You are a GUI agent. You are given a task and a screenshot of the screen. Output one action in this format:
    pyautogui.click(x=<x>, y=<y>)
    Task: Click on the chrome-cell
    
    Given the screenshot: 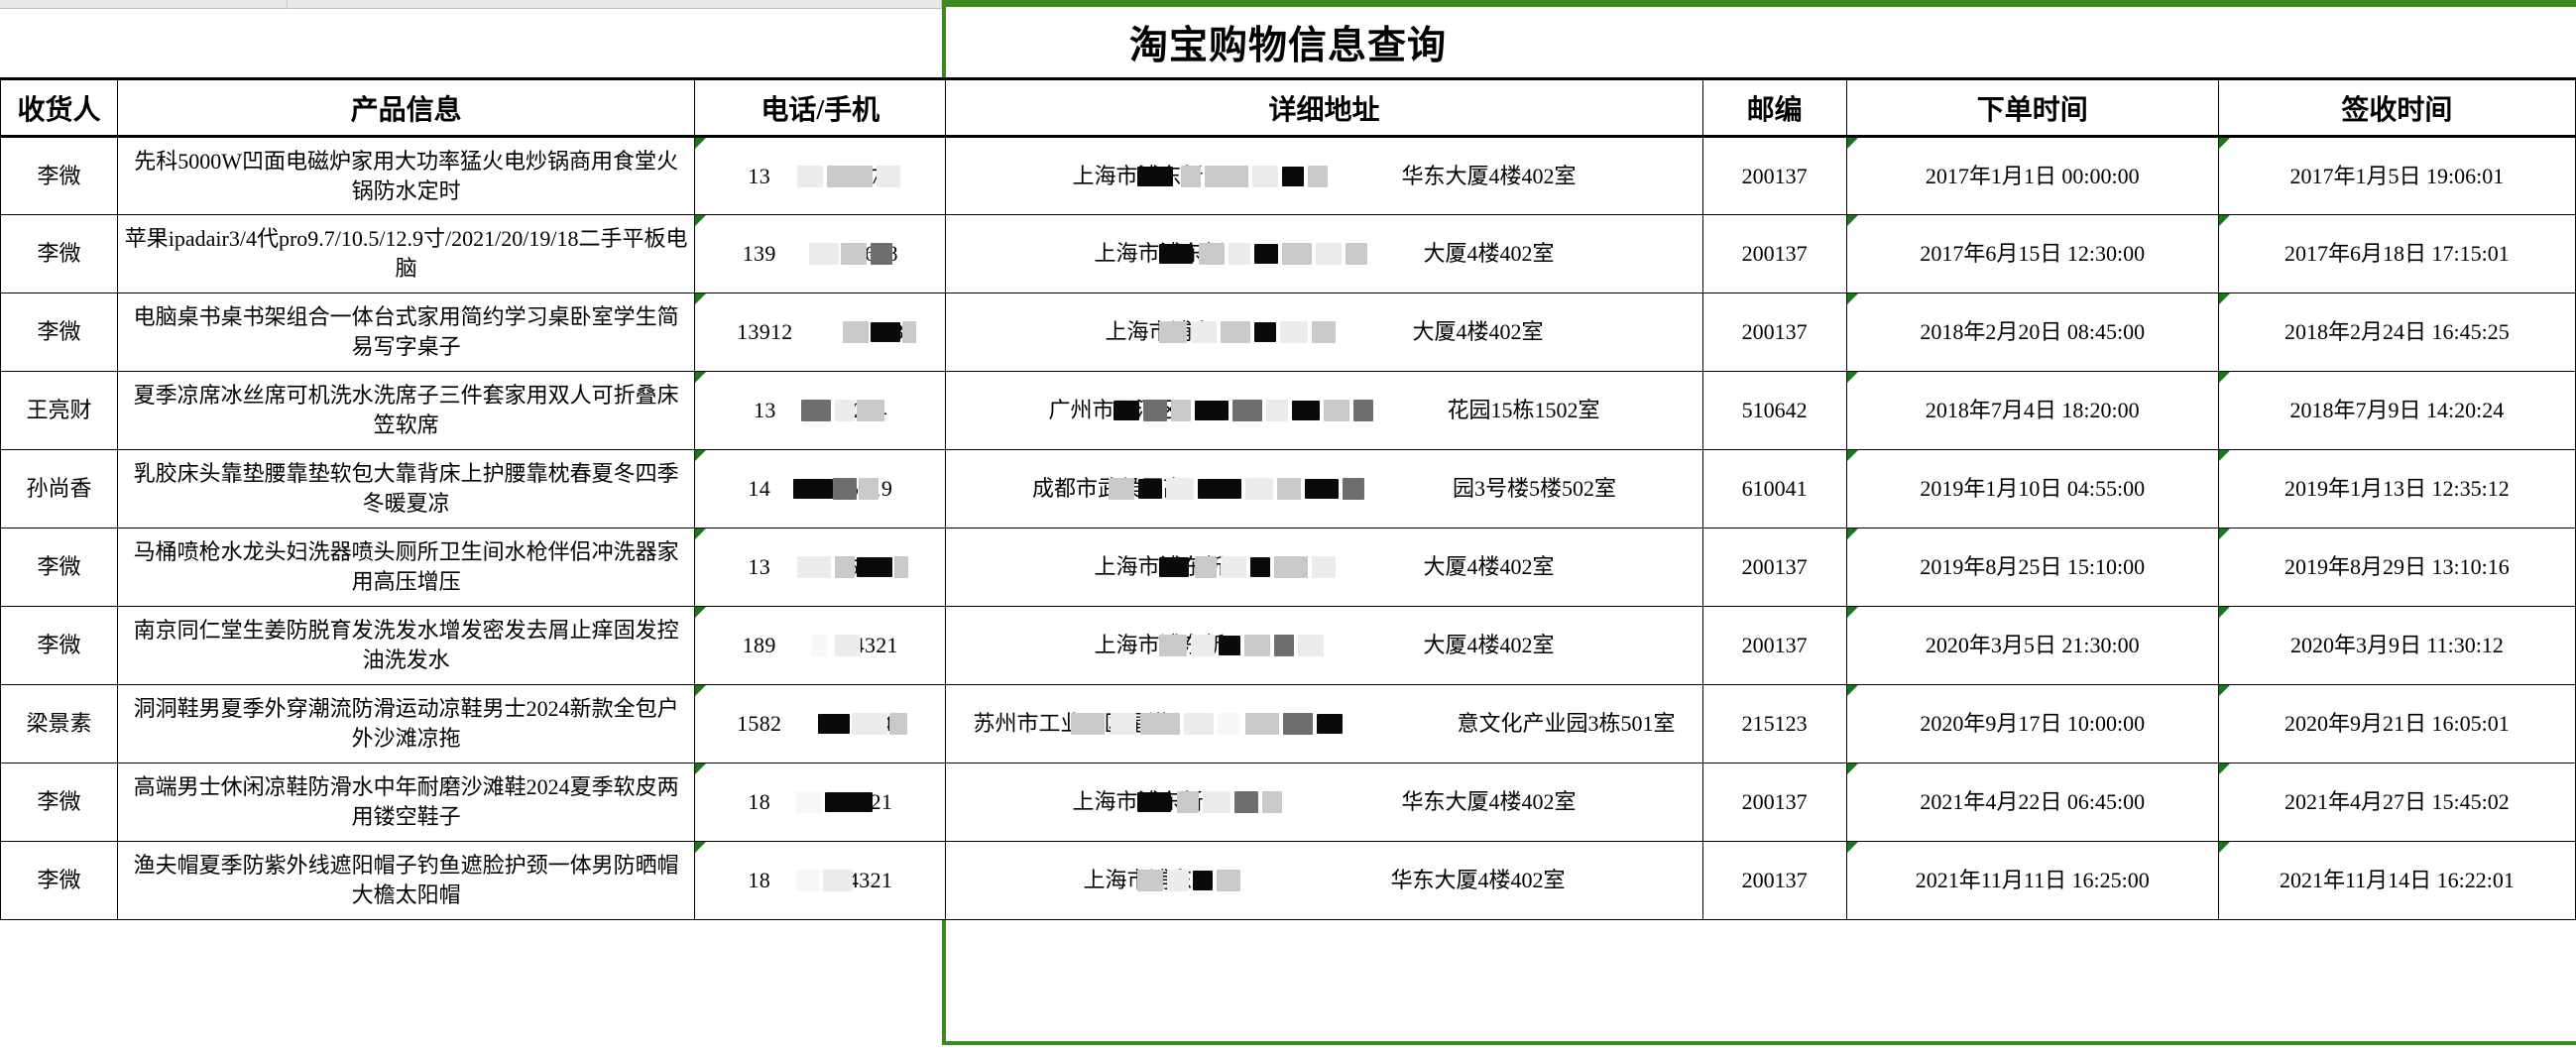 What is the action you would take?
    pyautogui.click(x=144, y=4)
    